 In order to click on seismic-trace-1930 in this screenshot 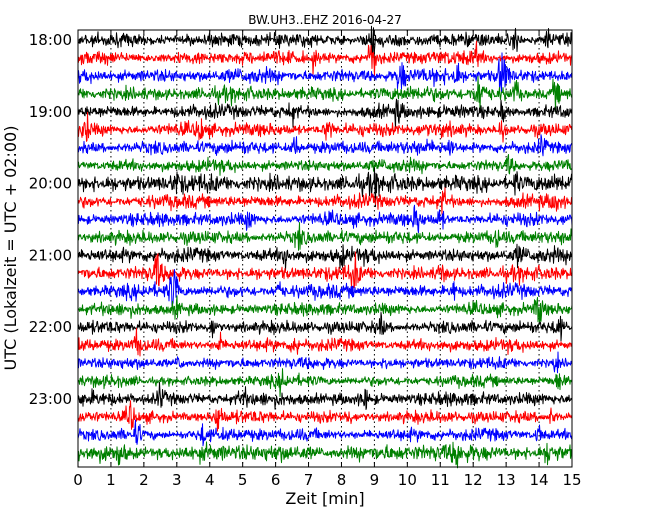, I will do `click(325, 145)`.